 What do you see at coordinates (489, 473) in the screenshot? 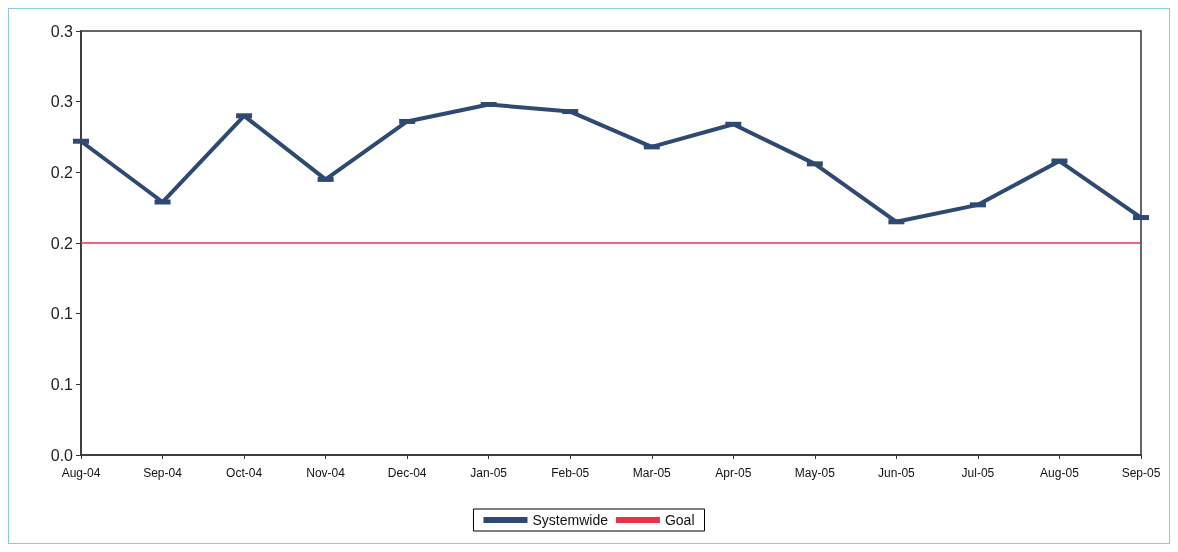
I see `x-tick-label: Jan-05` at bounding box center [489, 473].